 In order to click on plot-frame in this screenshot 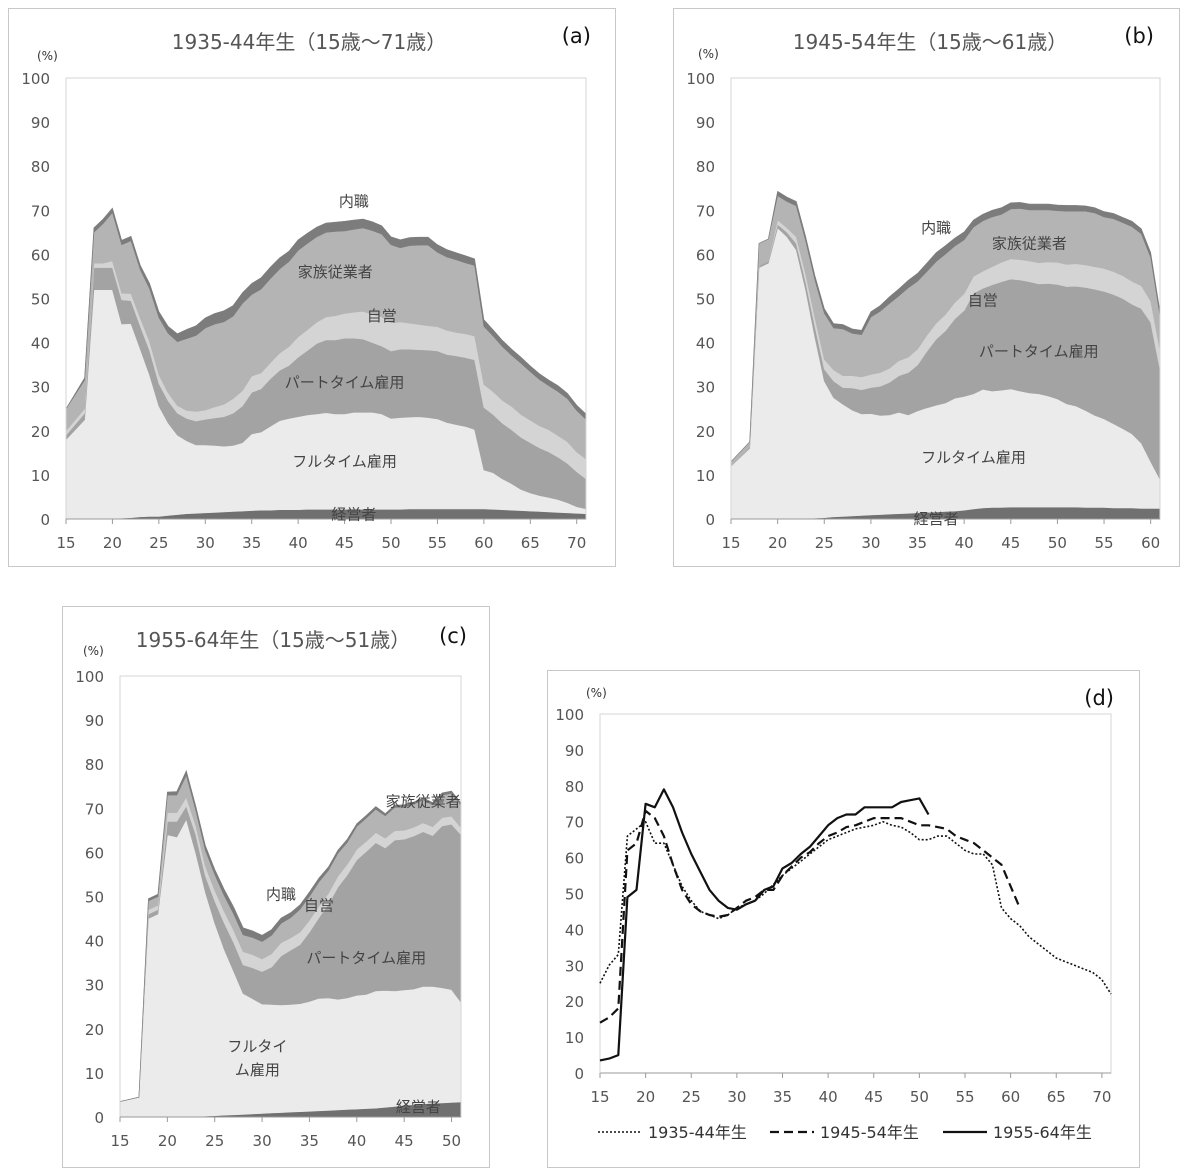, I will do `click(855, 893)`.